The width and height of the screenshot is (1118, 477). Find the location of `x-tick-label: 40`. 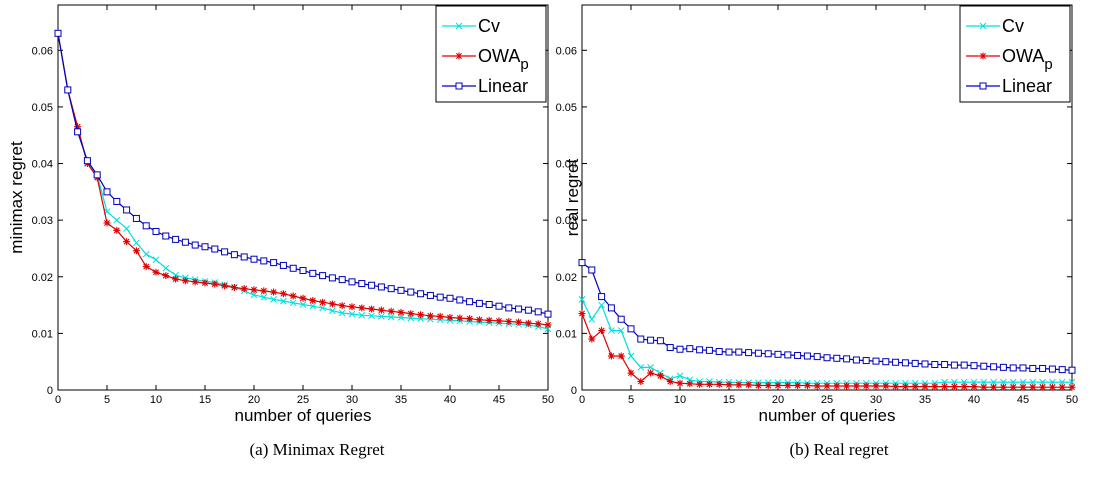

x-tick-label: 40 is located at coordinates (450, 400).